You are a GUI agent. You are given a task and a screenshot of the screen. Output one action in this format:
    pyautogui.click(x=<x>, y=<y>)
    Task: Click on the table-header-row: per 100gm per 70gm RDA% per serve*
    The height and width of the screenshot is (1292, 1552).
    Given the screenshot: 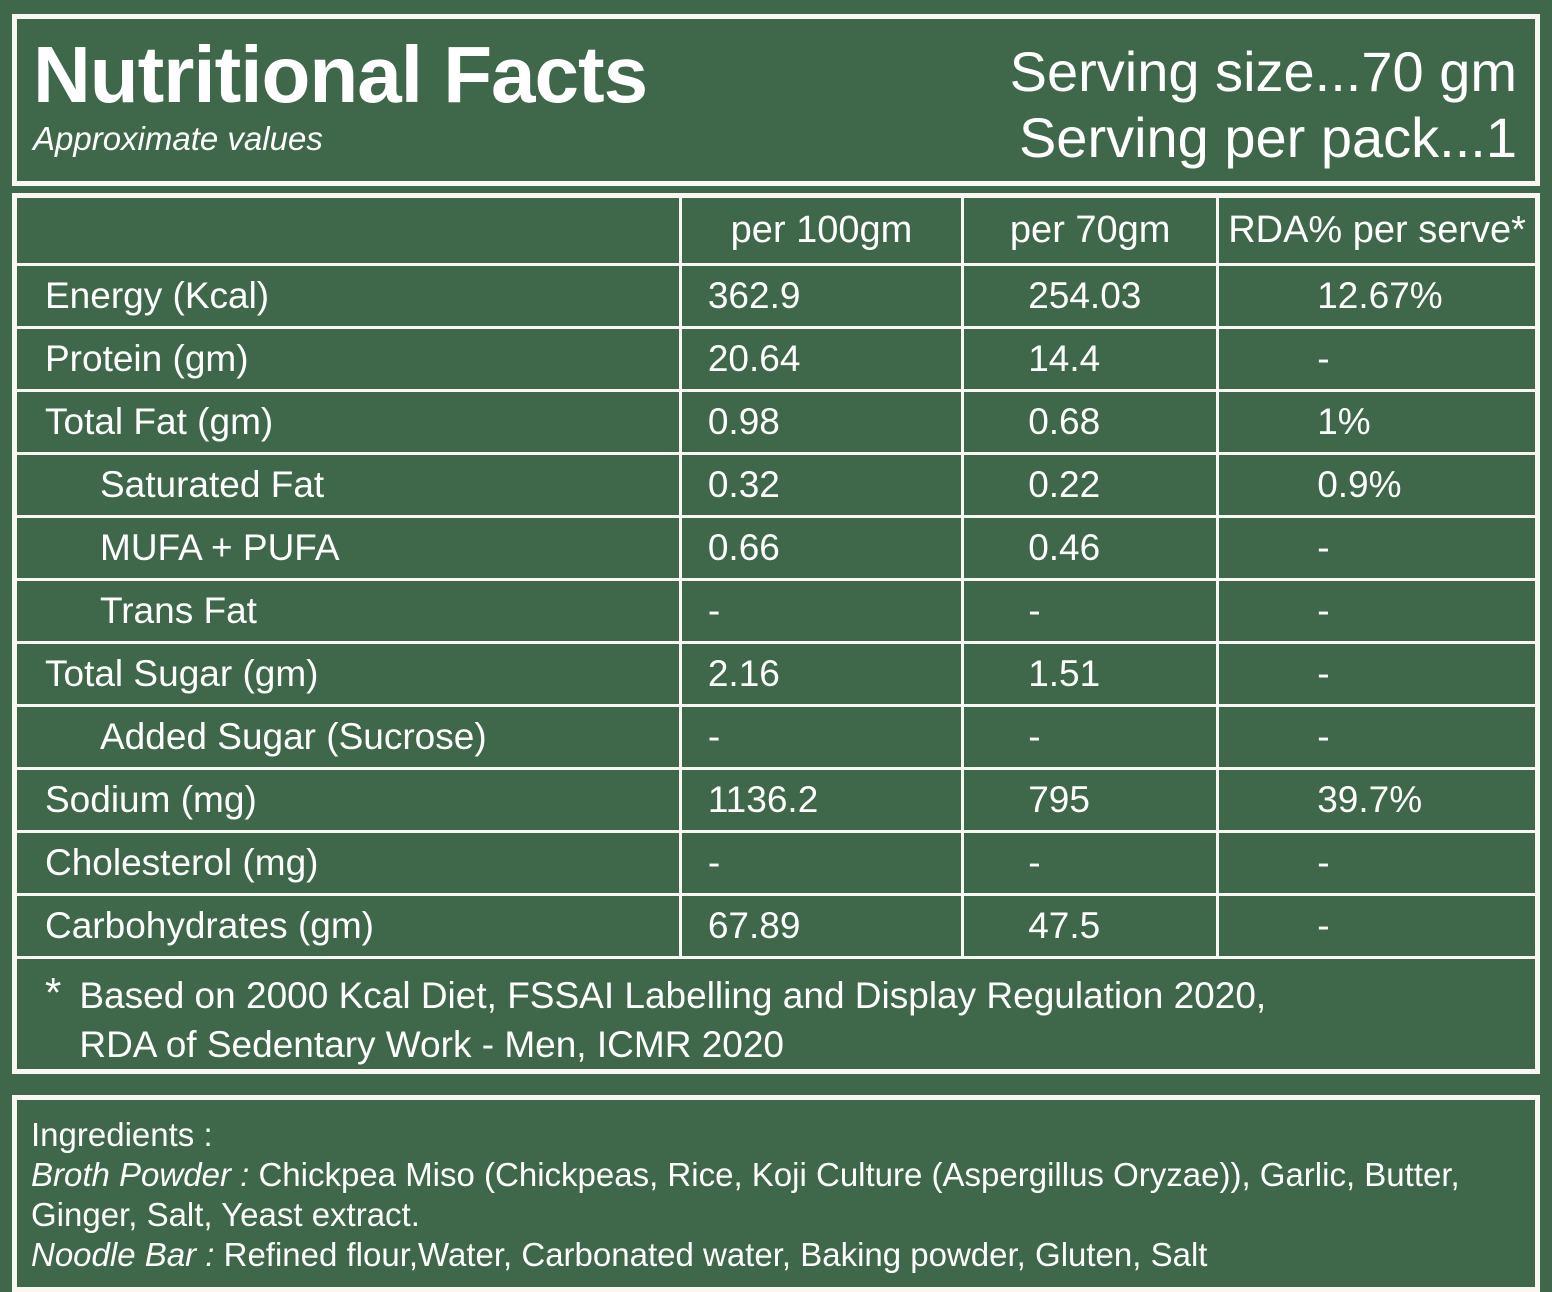 What is the action you would take?
    pyautogui.click(x=776, y=230)
    